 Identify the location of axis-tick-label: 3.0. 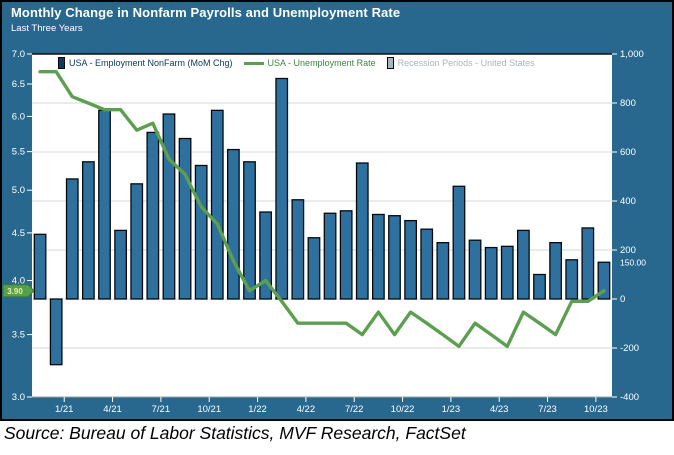
(18, 397).